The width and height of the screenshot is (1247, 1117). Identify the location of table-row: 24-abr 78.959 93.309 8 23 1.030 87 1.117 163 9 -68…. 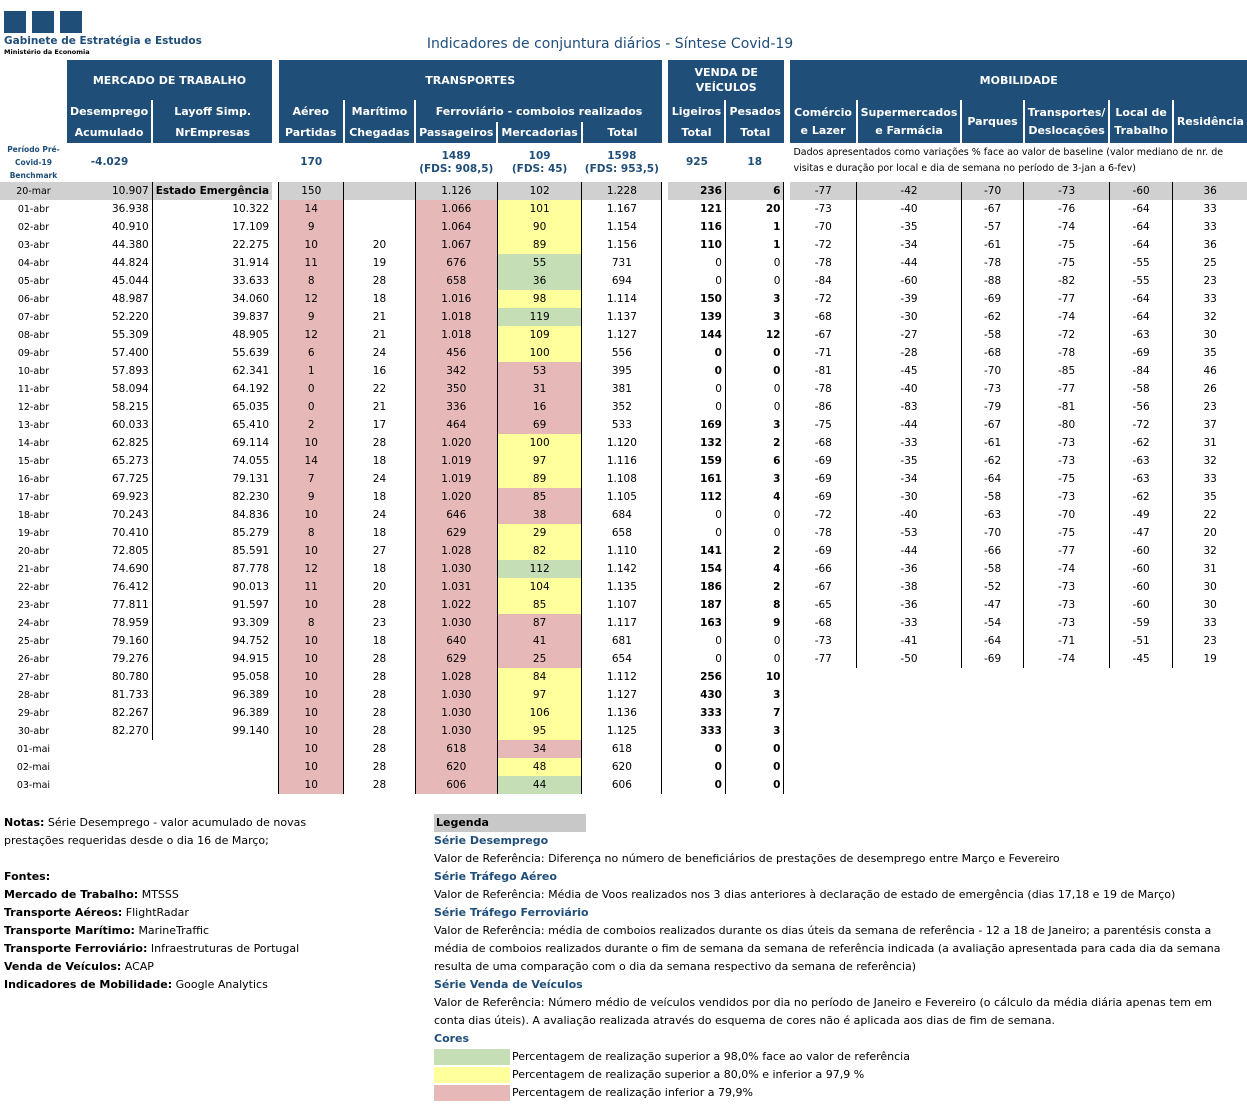
(623, 623).